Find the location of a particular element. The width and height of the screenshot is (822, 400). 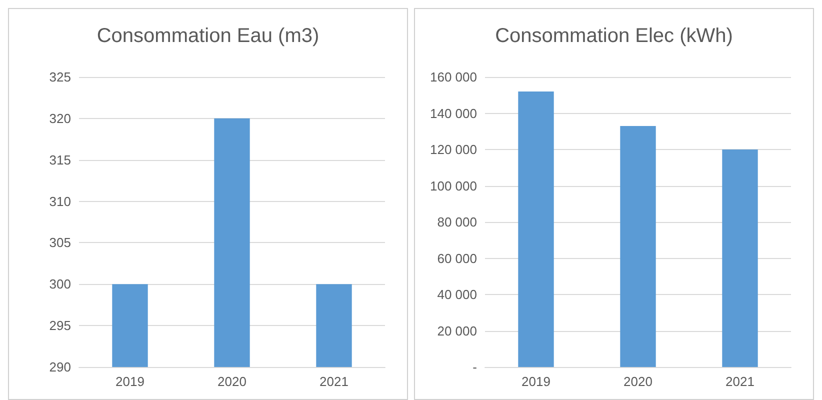

y-tick-label: 290 is located at coordinates (60, 367).